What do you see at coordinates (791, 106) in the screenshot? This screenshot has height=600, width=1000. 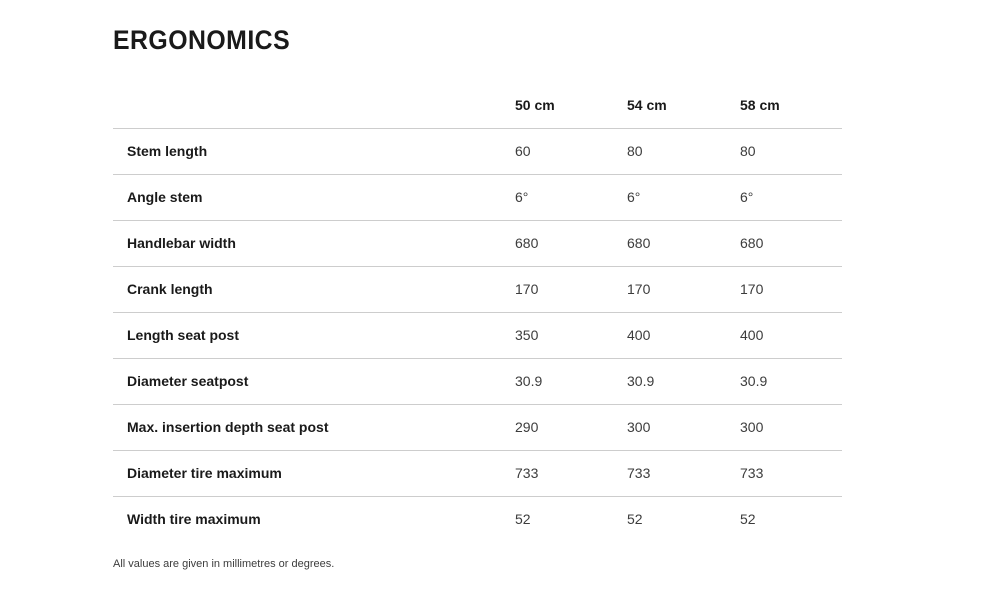 I see `column-header-58cm: 58 cm` at bounding box center [791, 106].